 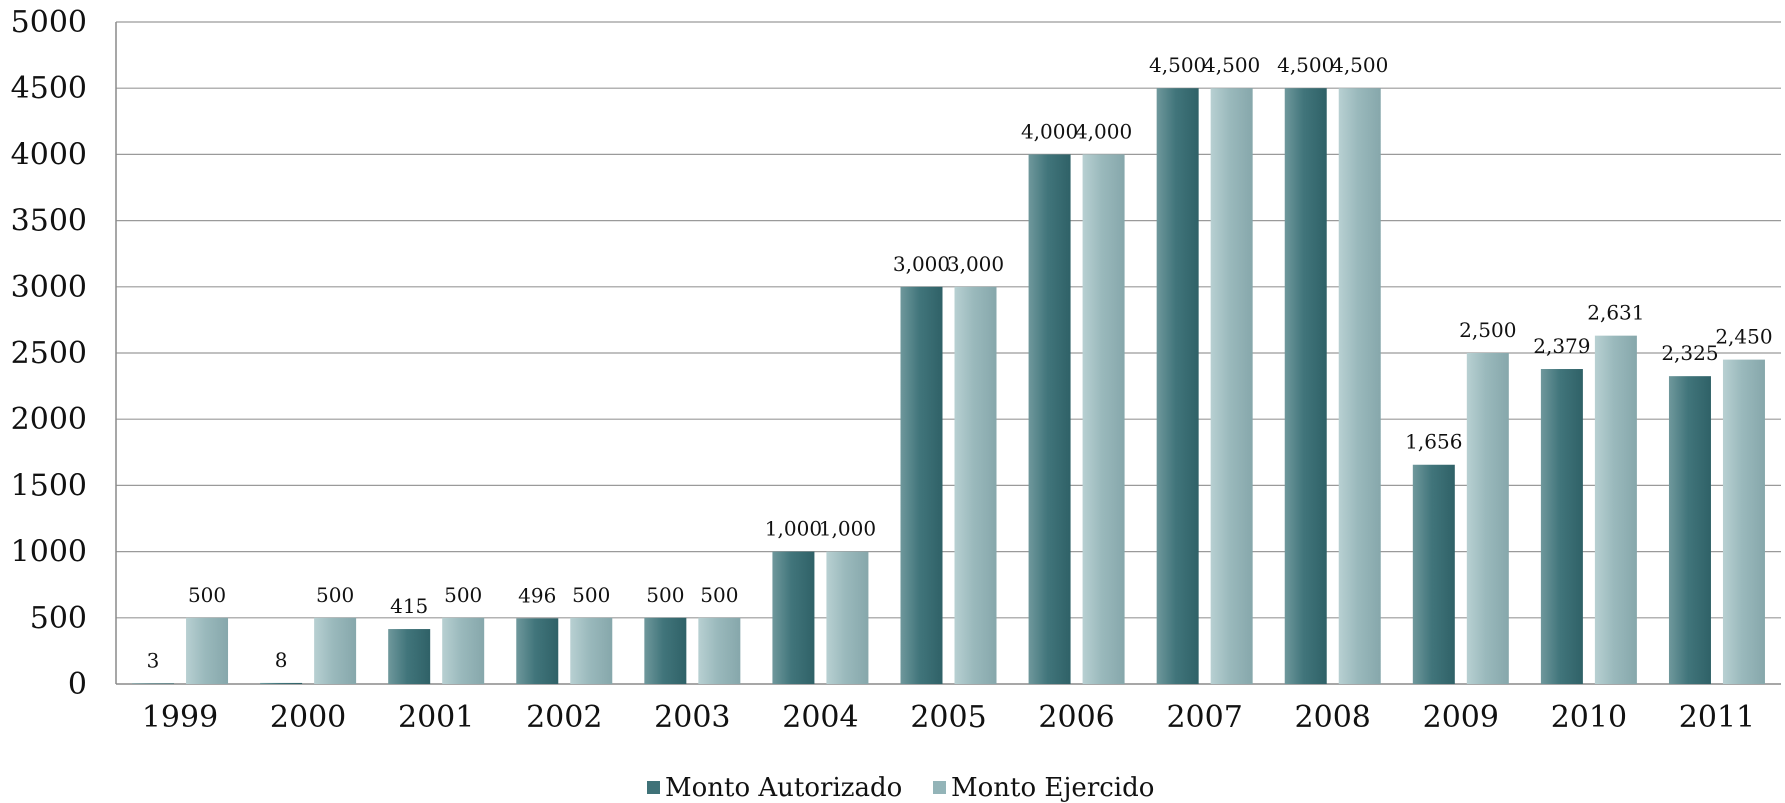 What do you see at coordinates (308, 717) in the screenshot?
I see `x-tick-label: 2000` at bounding box center [308, 717].